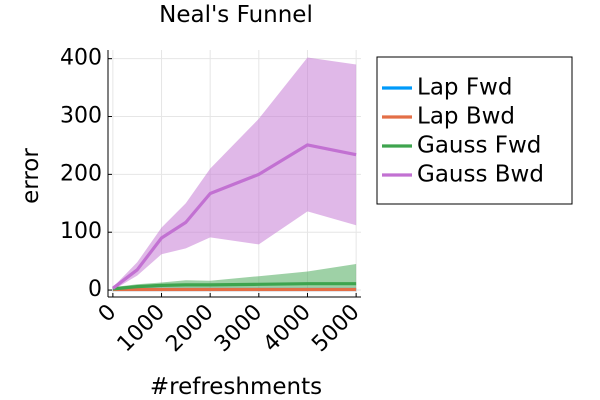 This screenshot has height=400, width=600. What do you see at coordinates (81, 58) in the screenshot?
I see `y-tick-label: 400` at bounding box center [81, 58].